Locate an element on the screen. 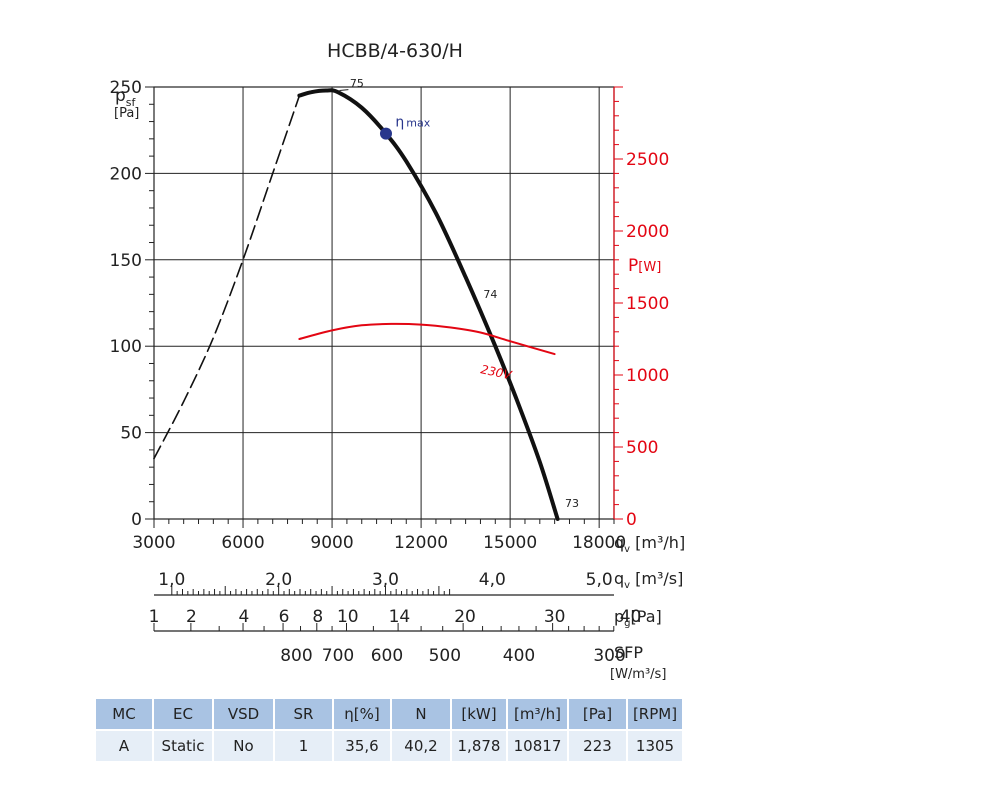  x-tick-label-pg: 8 is located at coordinates (317, 617).